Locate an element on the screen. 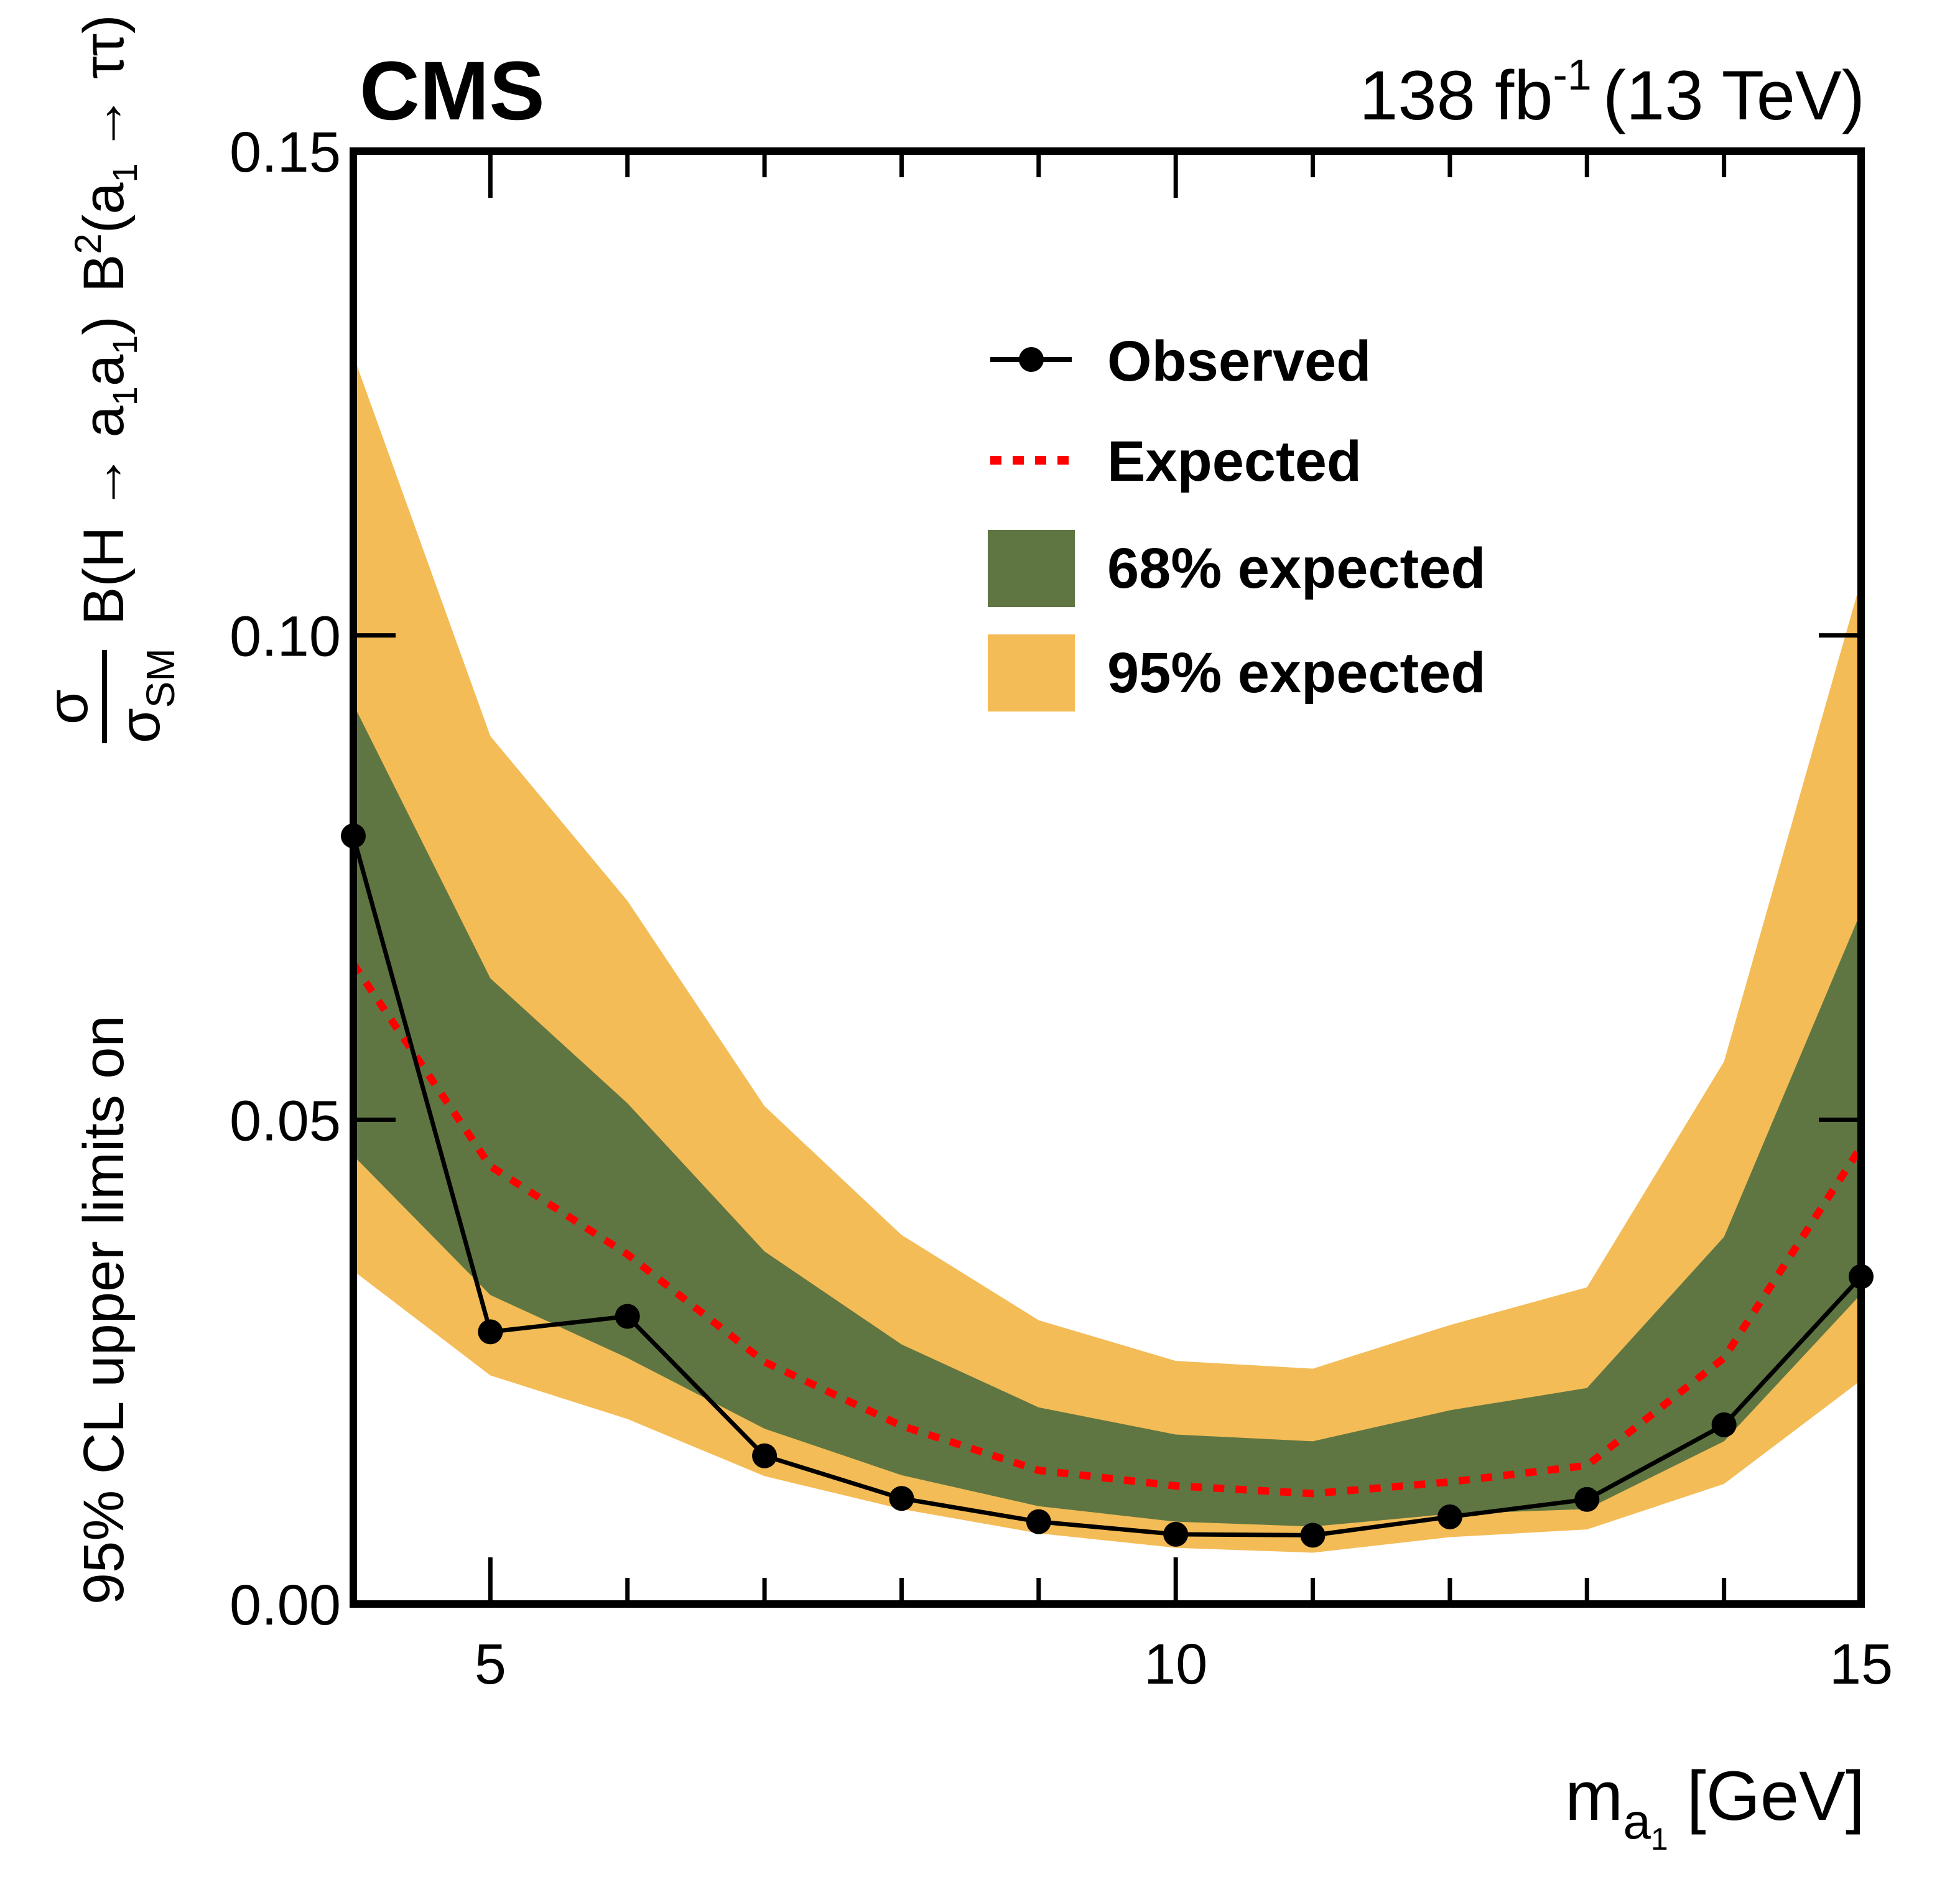  x-axis-title-unit: [GeV] is located at coordinates (1776, 1796).